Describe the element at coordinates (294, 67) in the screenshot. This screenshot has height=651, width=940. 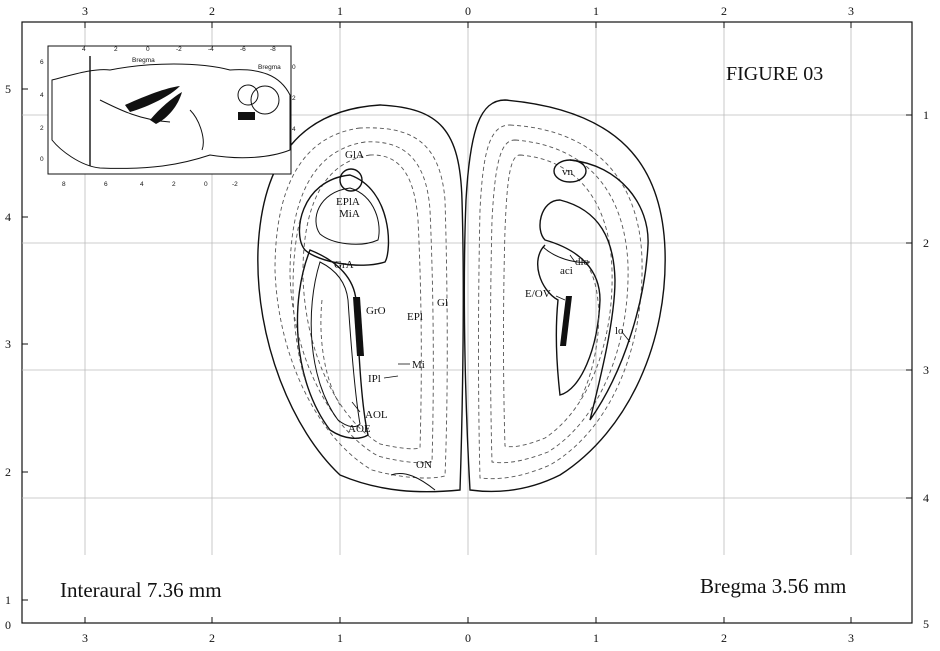
I see `inset-right-tick: 0` at that location.